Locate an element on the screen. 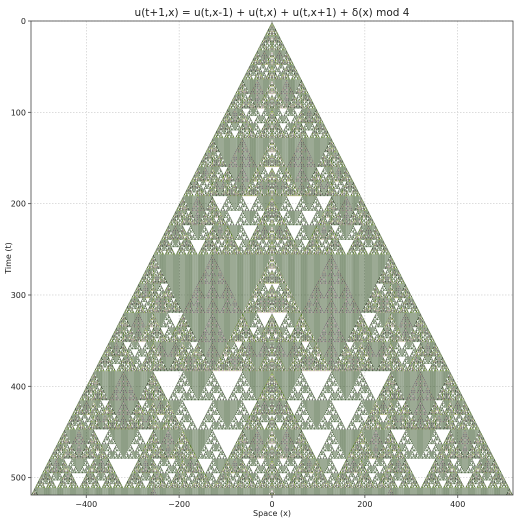 Image resolution: width=522 pixels, height=528 pixels. y-axis-ticks: 0 100 200 300 400 500 is located at coordinates (21, 250).